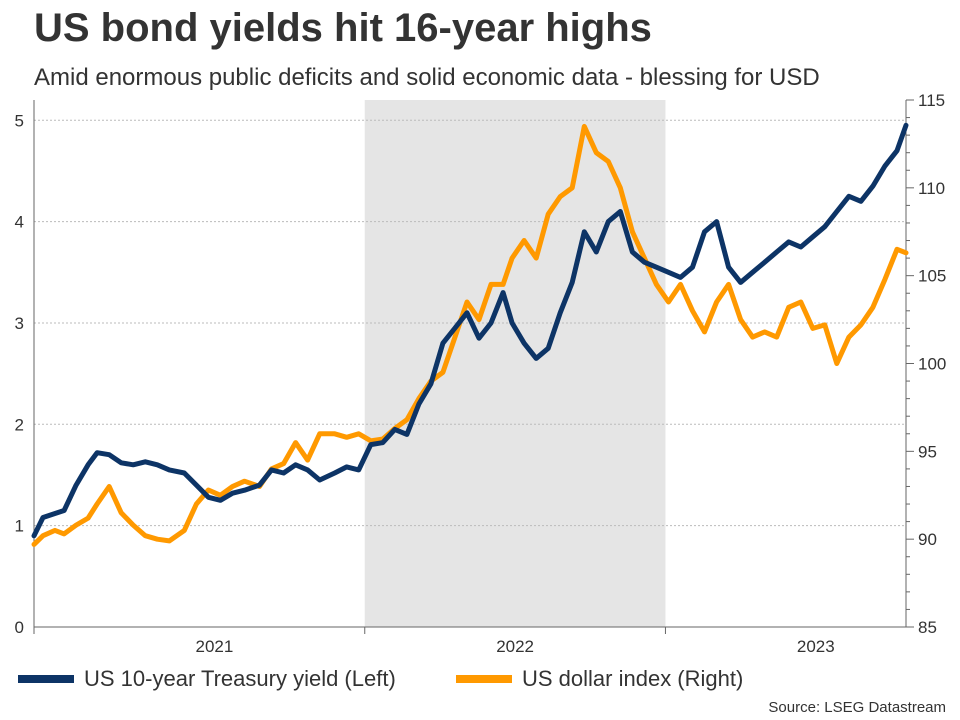 The image size is (960, 720). I want to click on legend-yield-label: US 10-year Treasury yield (Left), so click(240, 678).